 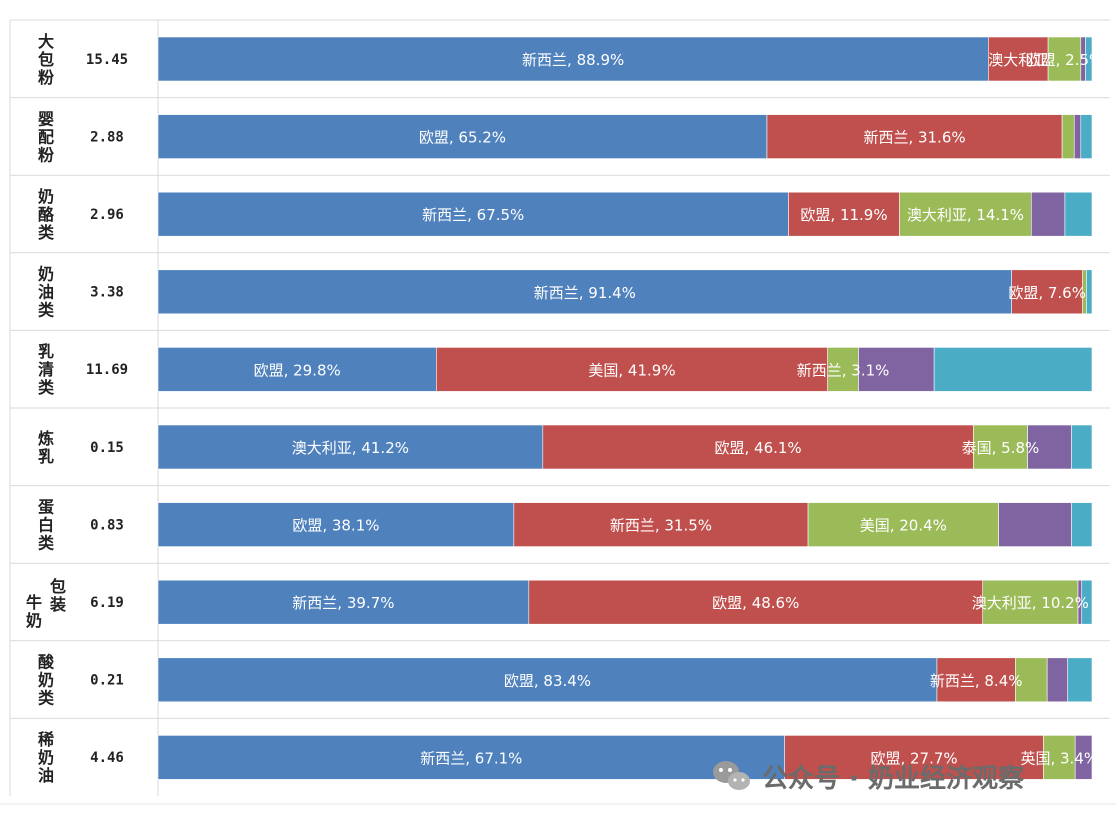 I want to click on category-label: 婴配粉, so click(x=46, y=136).